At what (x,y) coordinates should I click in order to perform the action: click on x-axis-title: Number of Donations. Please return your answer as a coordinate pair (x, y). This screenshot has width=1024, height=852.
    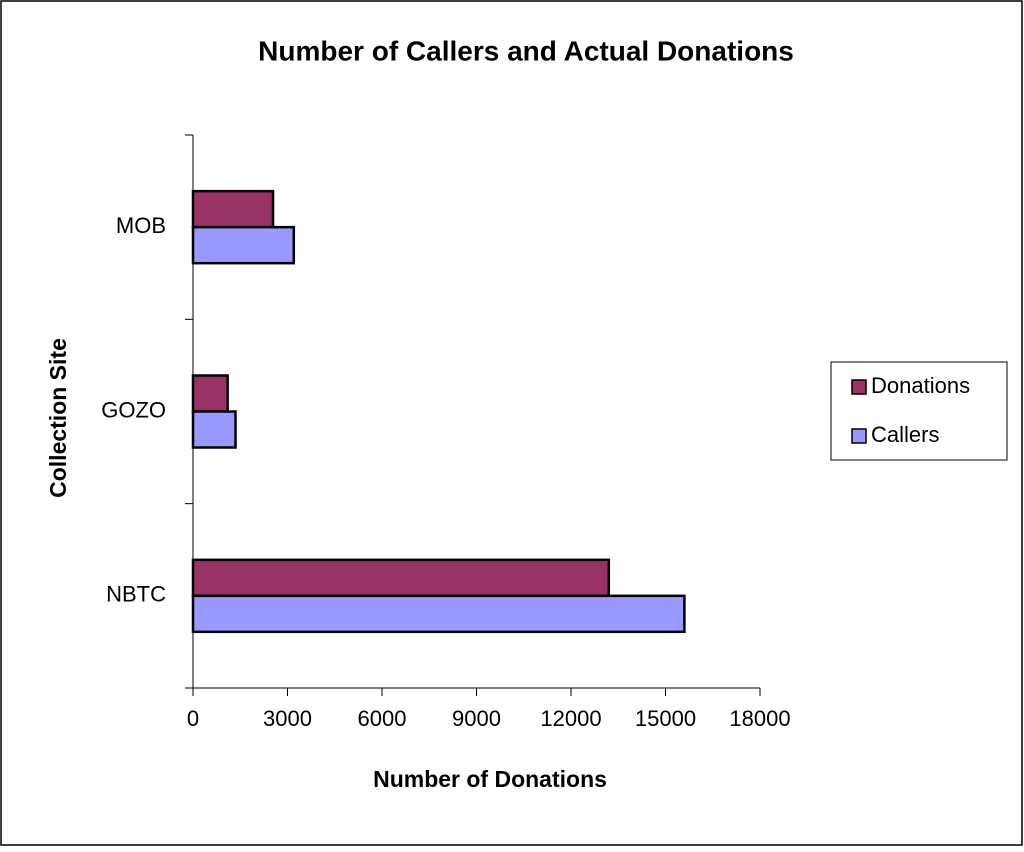
    Looking at the image, I should click on (490, 779).